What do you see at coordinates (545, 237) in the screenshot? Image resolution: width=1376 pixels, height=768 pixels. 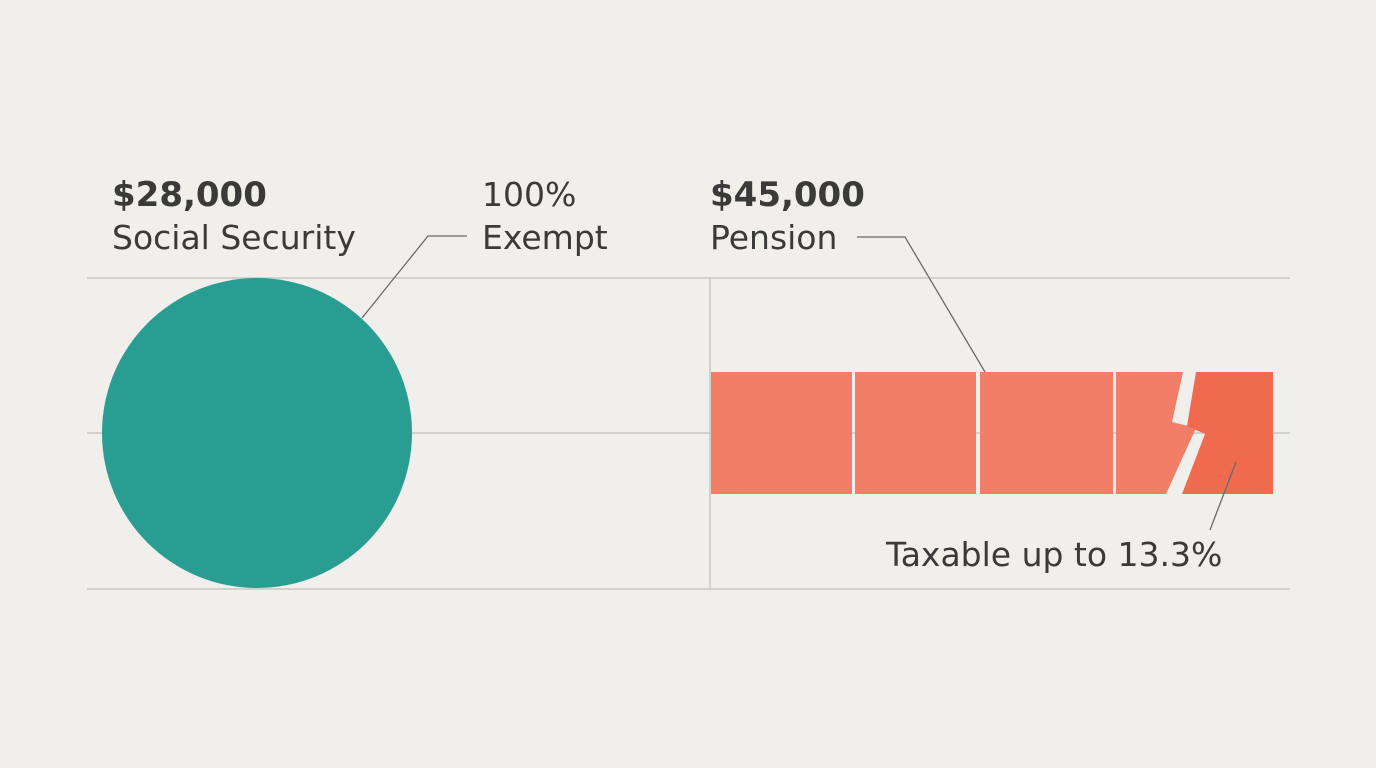 I see `callout: Exempt` at bounding box center [545, 237].